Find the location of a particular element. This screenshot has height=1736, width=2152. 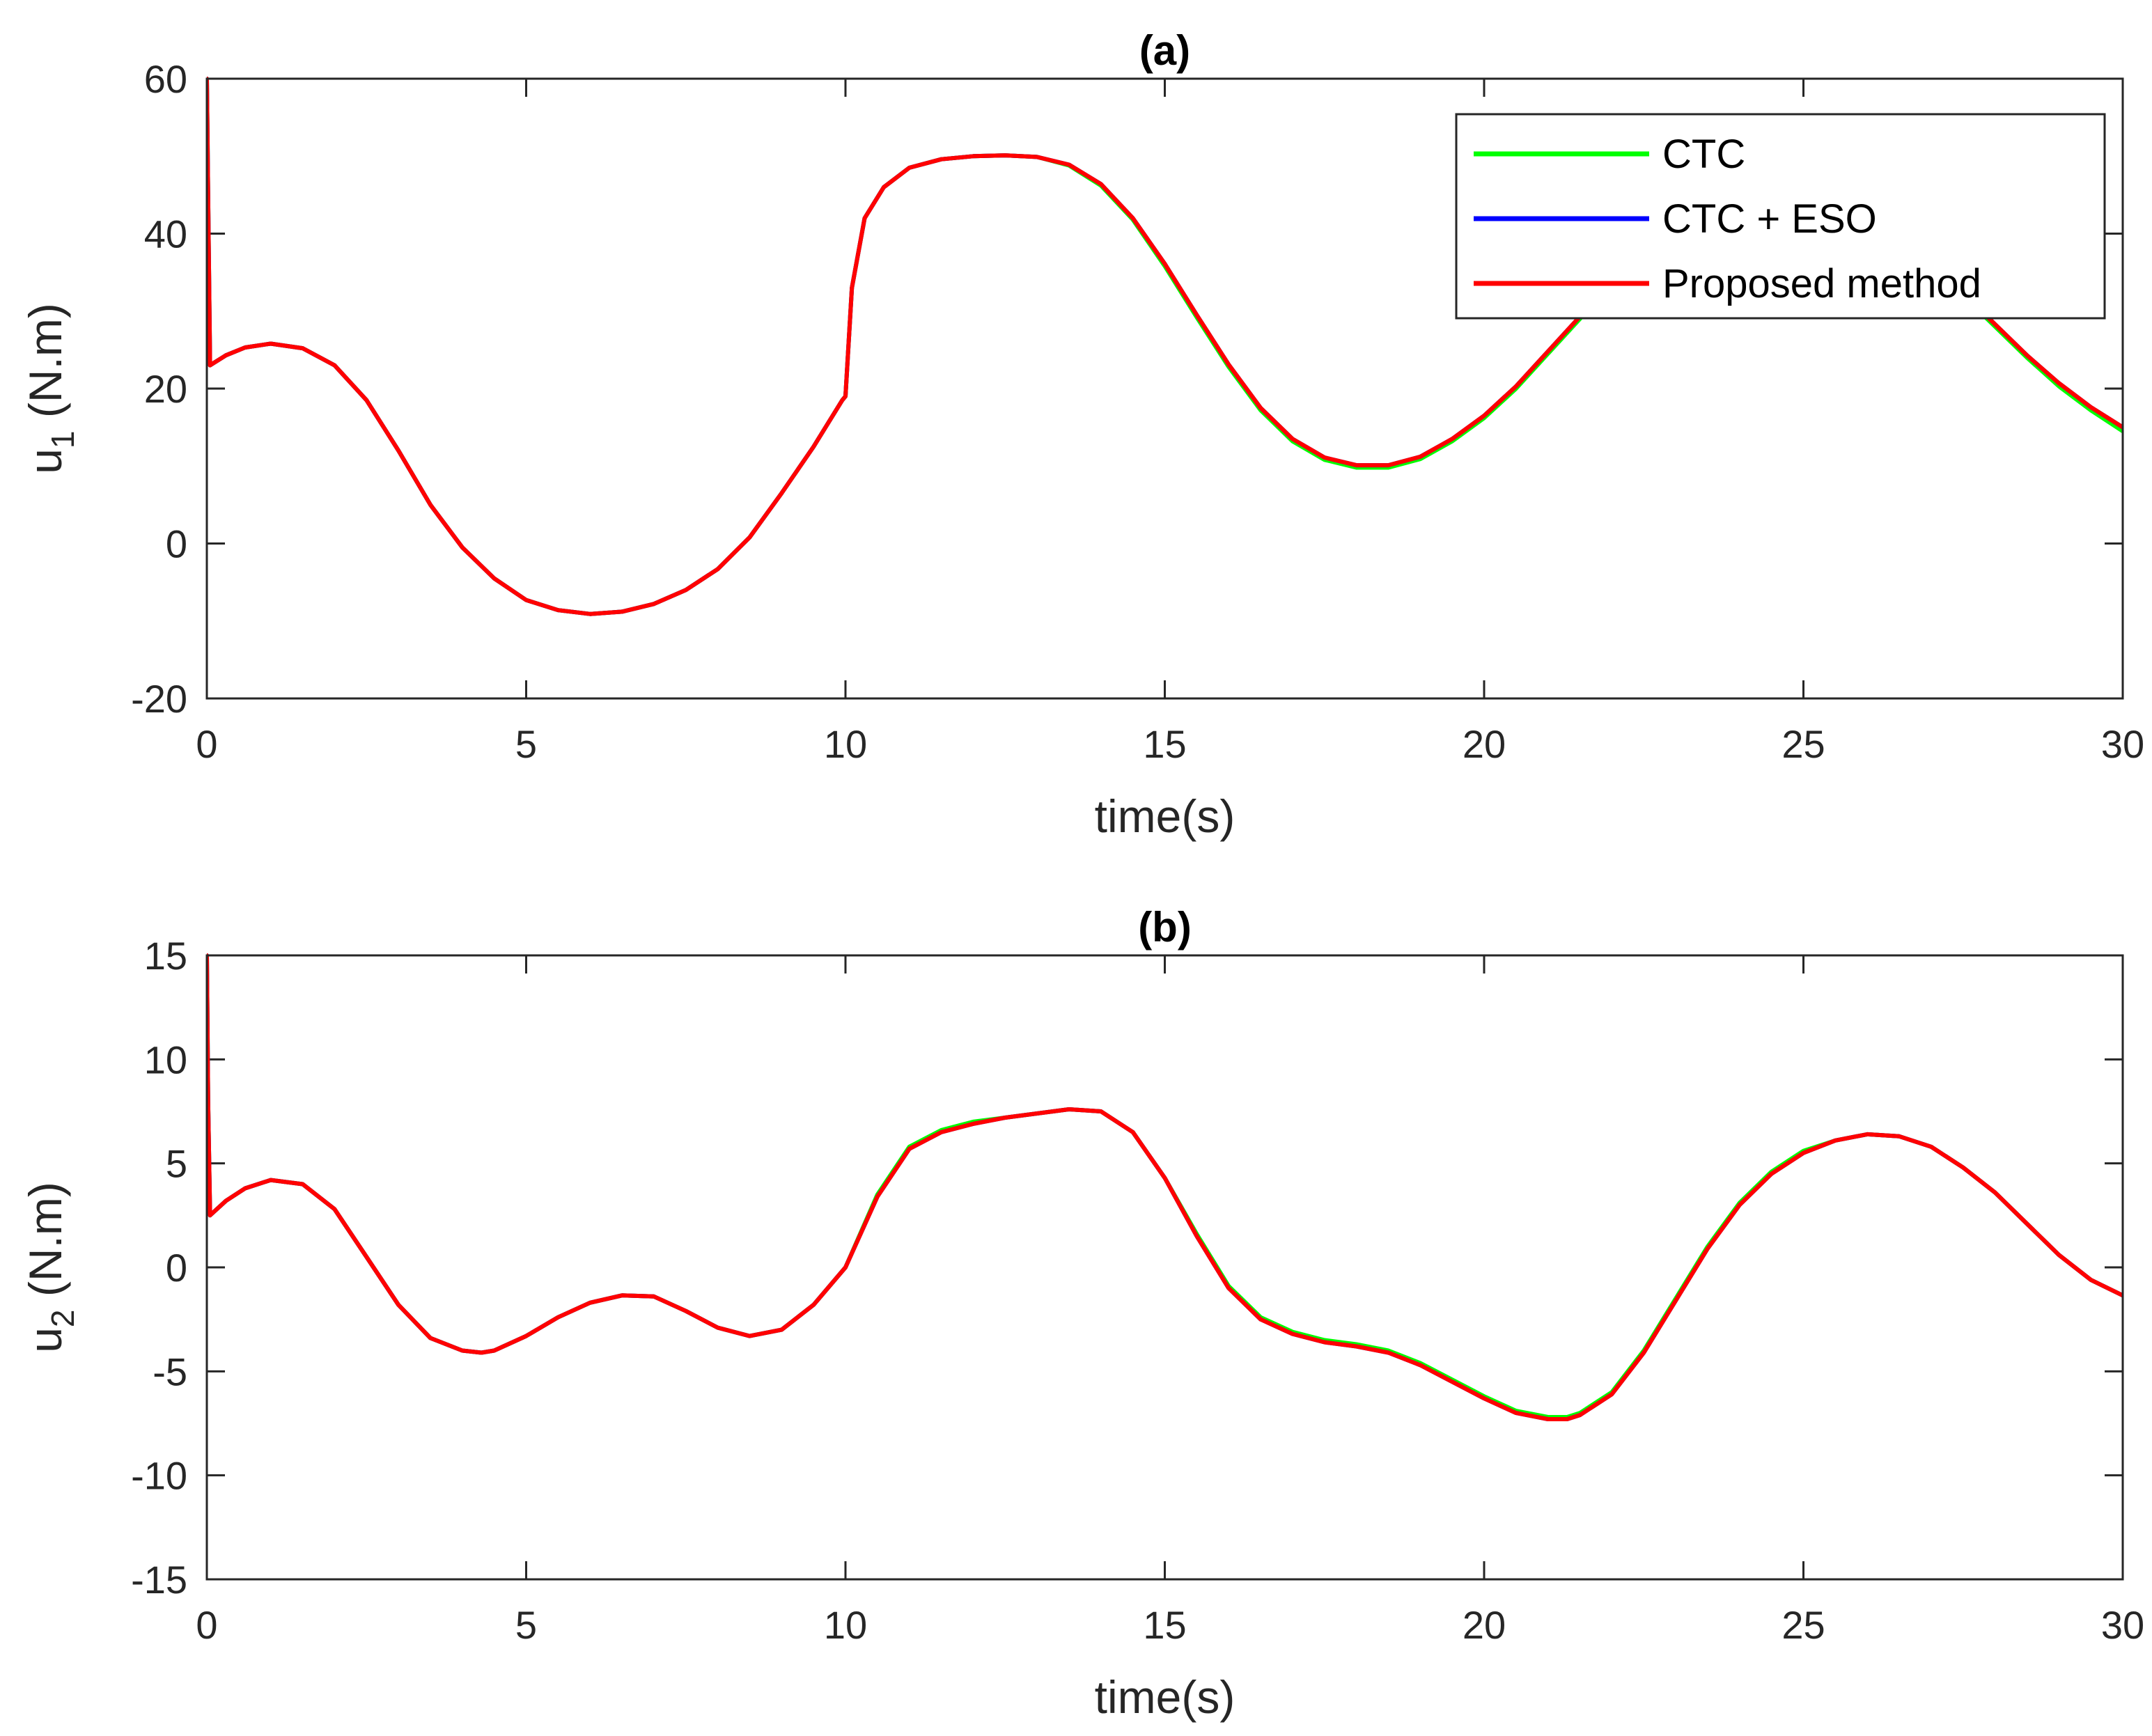

panel-a-title: (a) is located at coordinates (1164, 50).